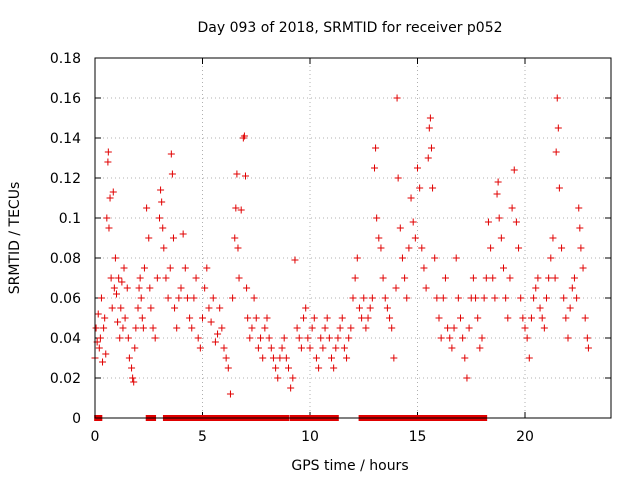  Describe the element at coordinates (15, 238) in the screenshot. I see `y-axis-label: SRMTID / TECUs` at that location.